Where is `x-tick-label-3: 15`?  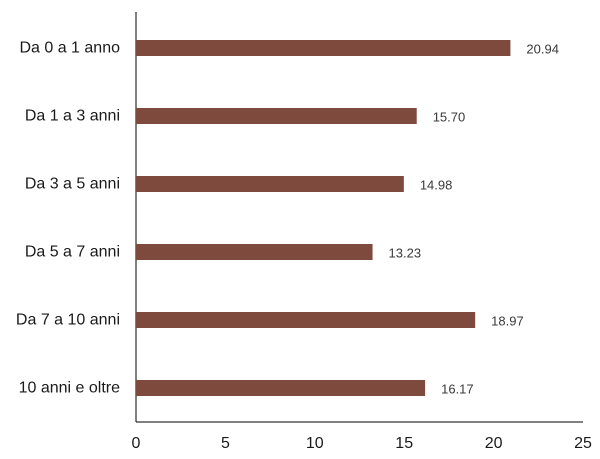
x-tick-label-3: 15 is located at coordinates (404, 443).